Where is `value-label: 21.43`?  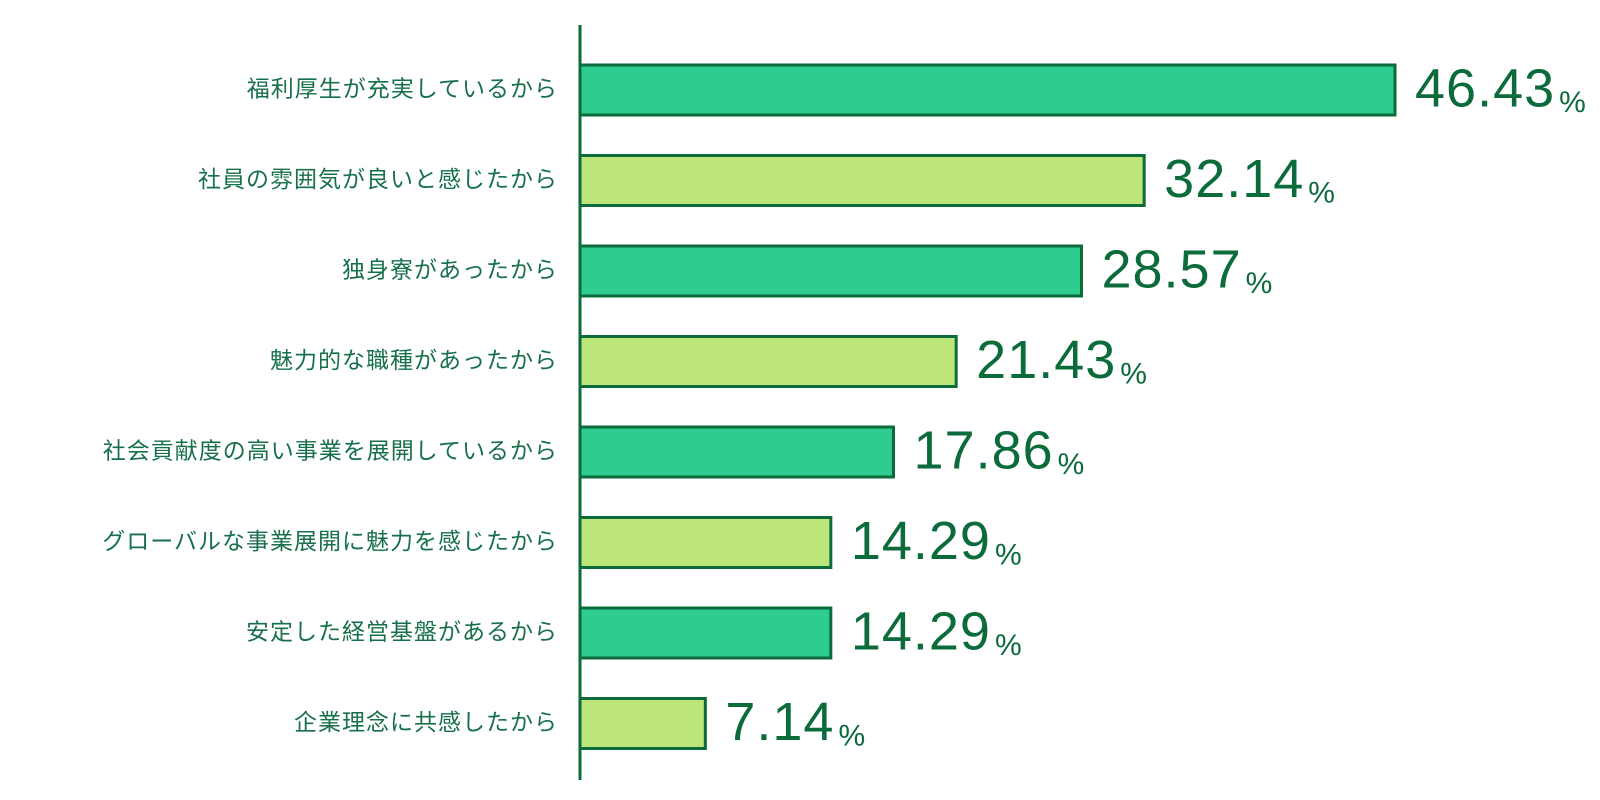 value-label: 21.43 is located at coordinates (1046, 360).